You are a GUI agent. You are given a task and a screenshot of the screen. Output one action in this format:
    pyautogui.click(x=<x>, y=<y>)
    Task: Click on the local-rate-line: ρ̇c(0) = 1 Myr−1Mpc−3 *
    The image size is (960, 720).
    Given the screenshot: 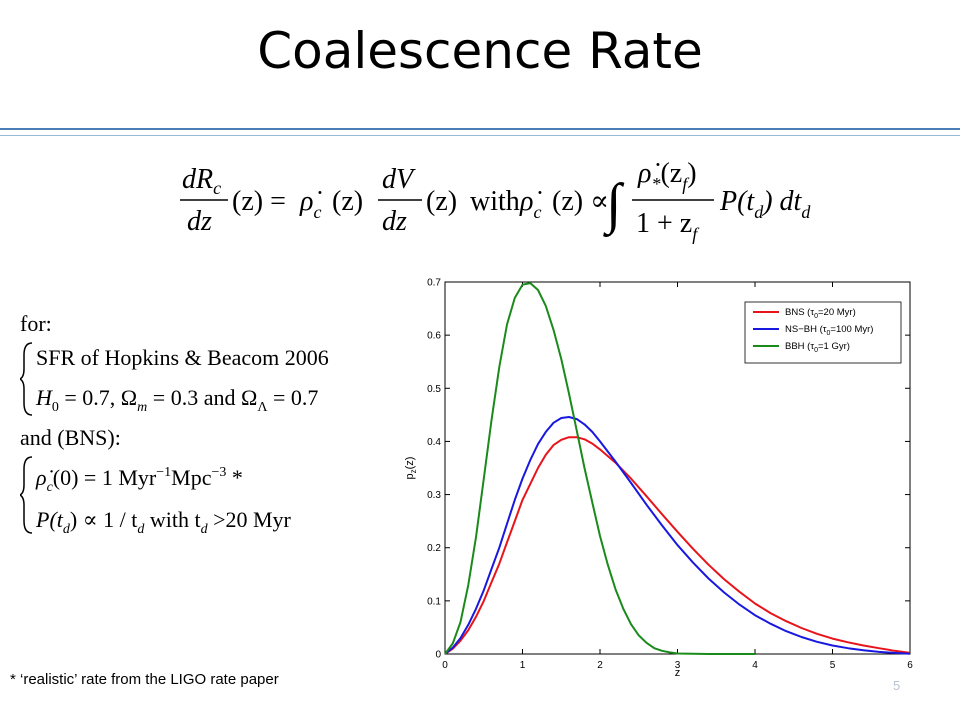 What is the action you would take?
    pyautogui.click(x=139, y=480)
    